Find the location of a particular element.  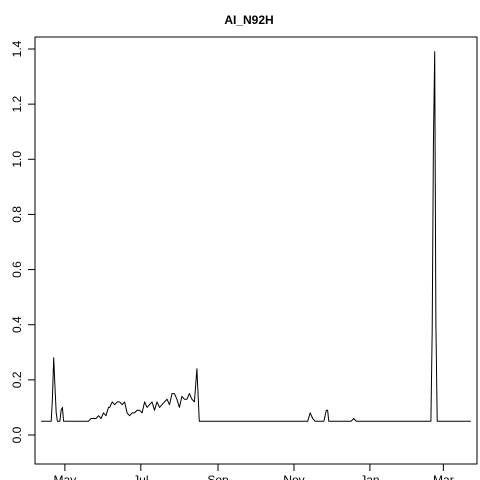

x-tick-label: Jan is located at coordinates (369, 476).